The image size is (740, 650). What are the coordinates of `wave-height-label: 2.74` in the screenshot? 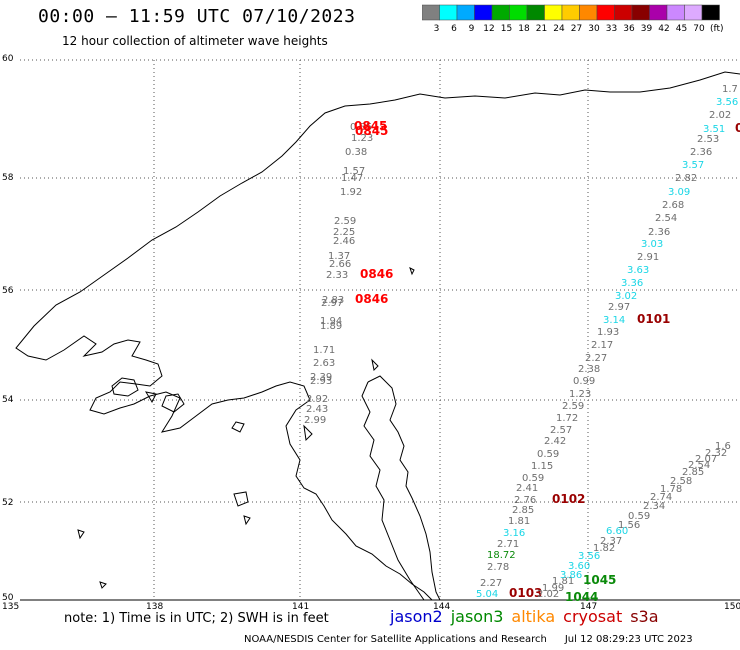 It's located at (661, 497).